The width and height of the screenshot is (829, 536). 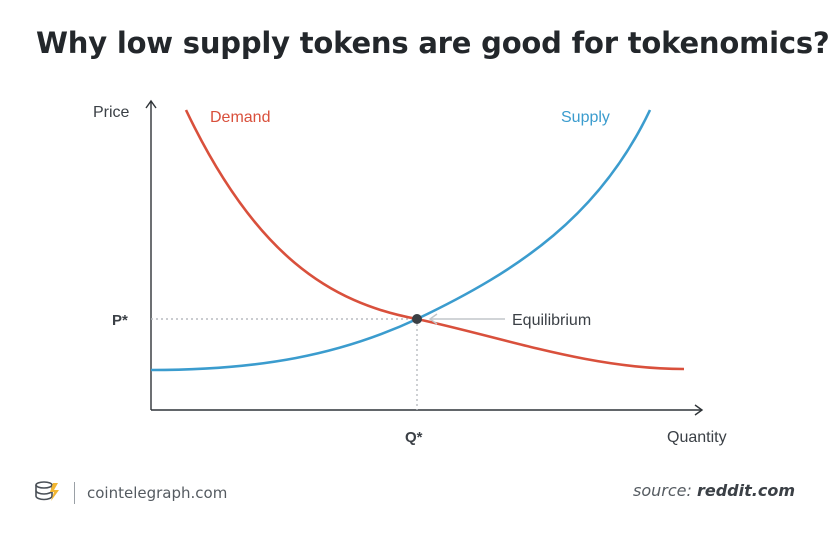 I want to click on equilibrium-pointer-arrow, so click(x=433, y=319).